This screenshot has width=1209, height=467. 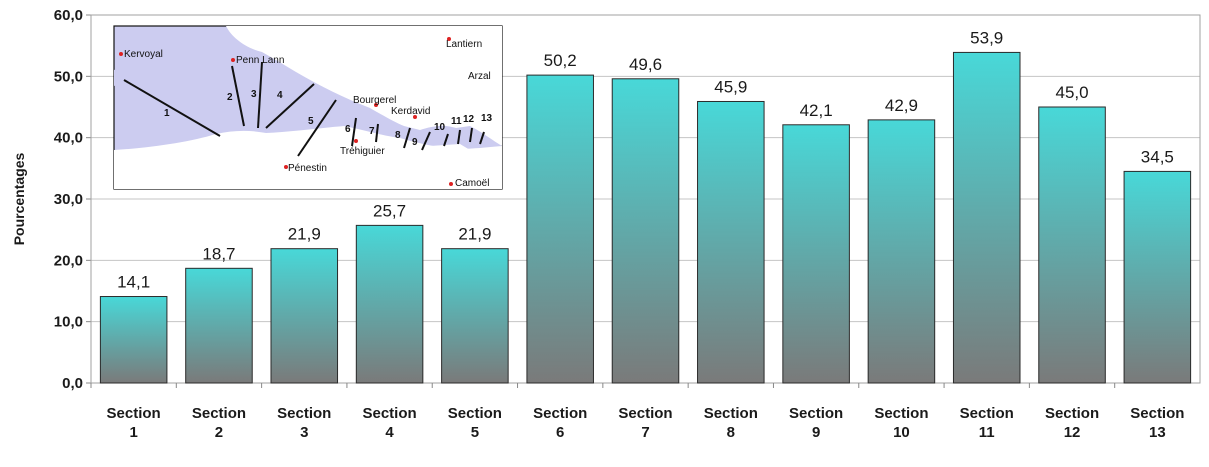 I want to click on map-label-trehiguier: Tréhiguier, so click(x=362, y=151).